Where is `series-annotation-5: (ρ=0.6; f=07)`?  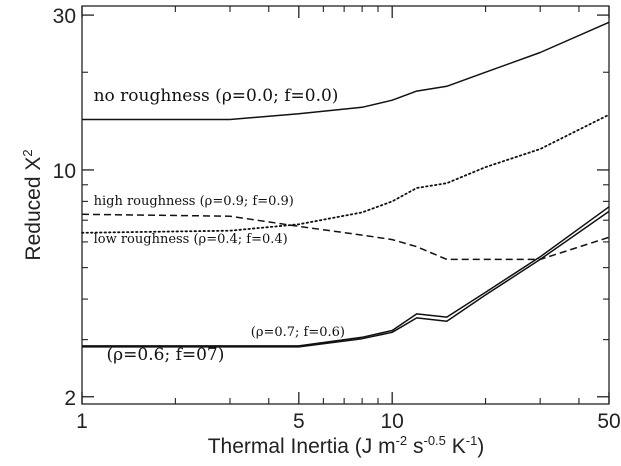 series-annotation-5: (ρ=0.6; f=07) is located at coordinates (166, 355).